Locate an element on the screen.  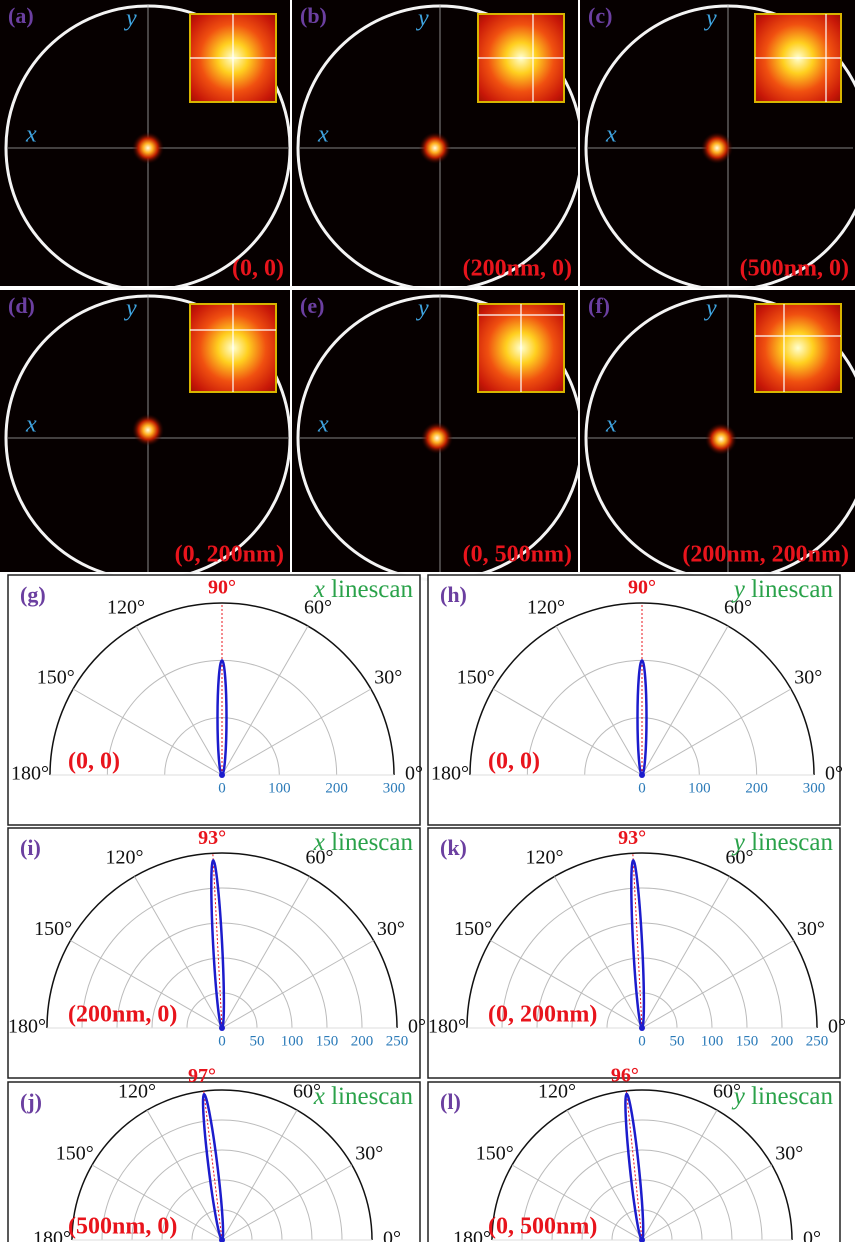
image-panel: (e) y x (0, 500nm) is located at coordinates (438, 436).